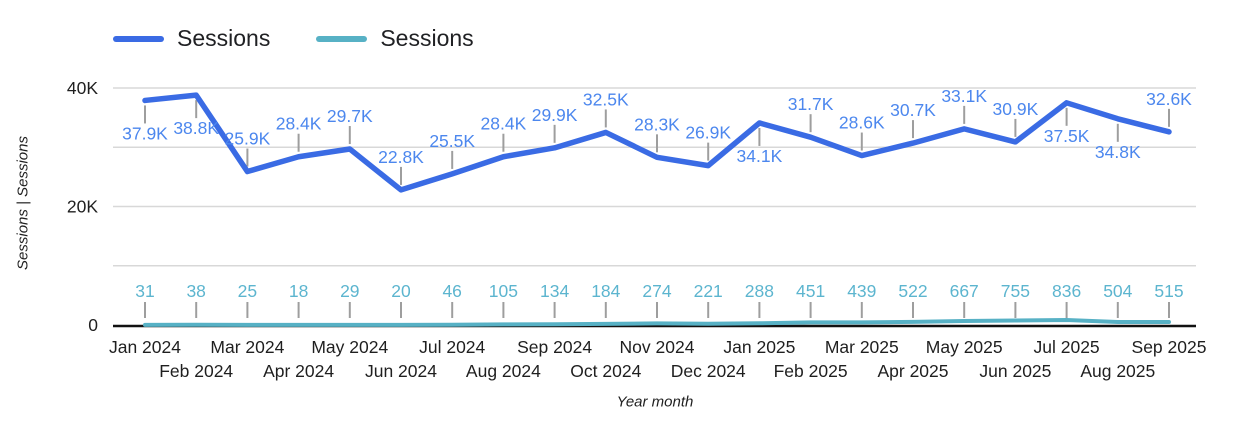 This screenshot has width=1254, height=428. What do you see at coordinates (605, 291) in the screenshot?
I see `data-label: 184` at bounding box center [605, 291].